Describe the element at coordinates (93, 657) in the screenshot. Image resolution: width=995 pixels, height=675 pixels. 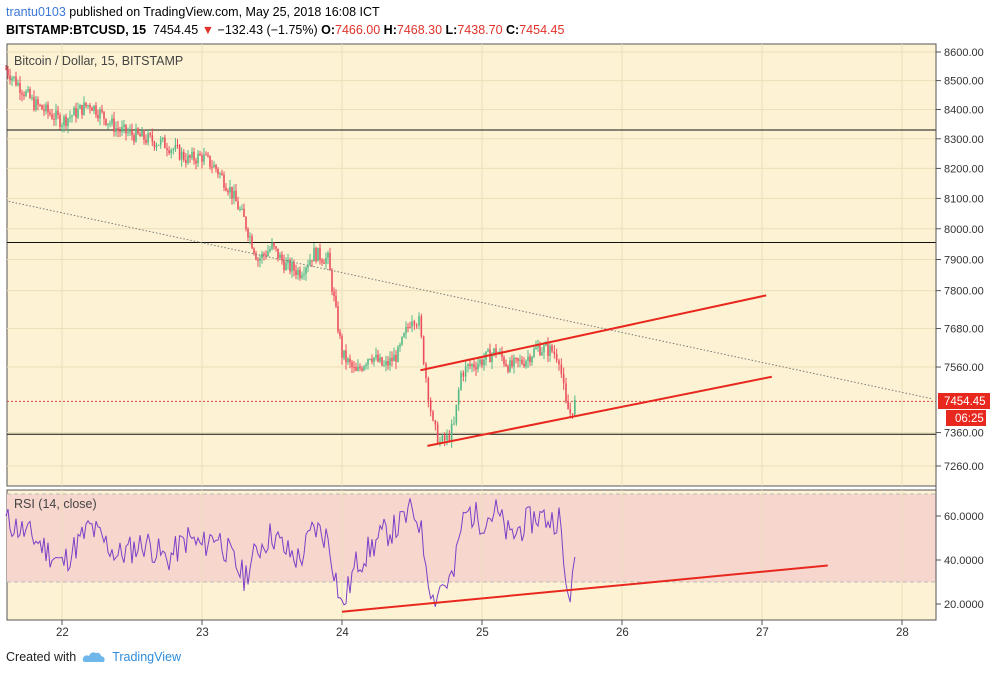
I see `cloud-logo-icon` at that location.